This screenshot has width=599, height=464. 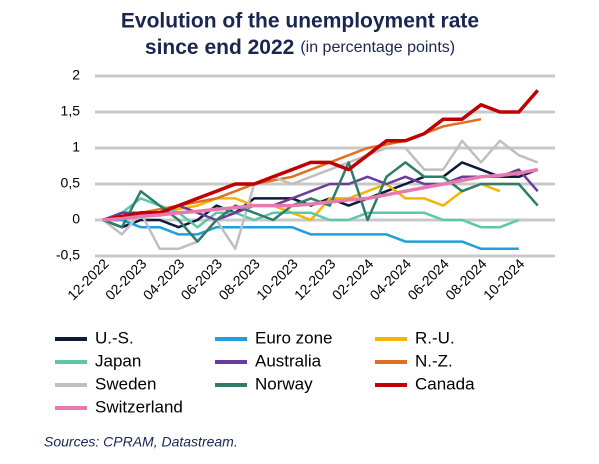 What do you see at coordinates (377, 47) in the screenshot?
I see `chart-subtitle: (in percentage points)` at bounding box center [377, 47].